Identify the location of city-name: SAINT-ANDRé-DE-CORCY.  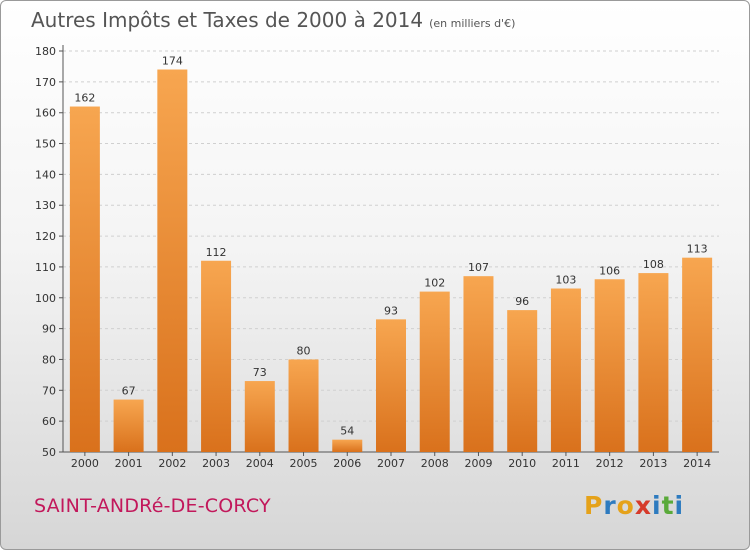
(152, 506).